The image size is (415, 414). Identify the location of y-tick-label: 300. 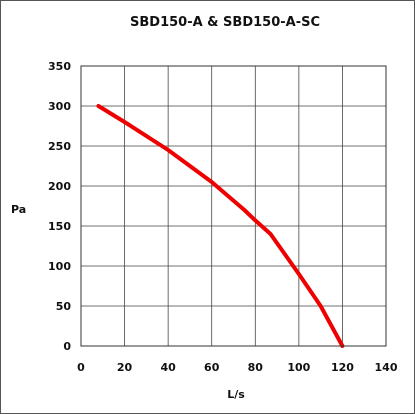
(59, 106).